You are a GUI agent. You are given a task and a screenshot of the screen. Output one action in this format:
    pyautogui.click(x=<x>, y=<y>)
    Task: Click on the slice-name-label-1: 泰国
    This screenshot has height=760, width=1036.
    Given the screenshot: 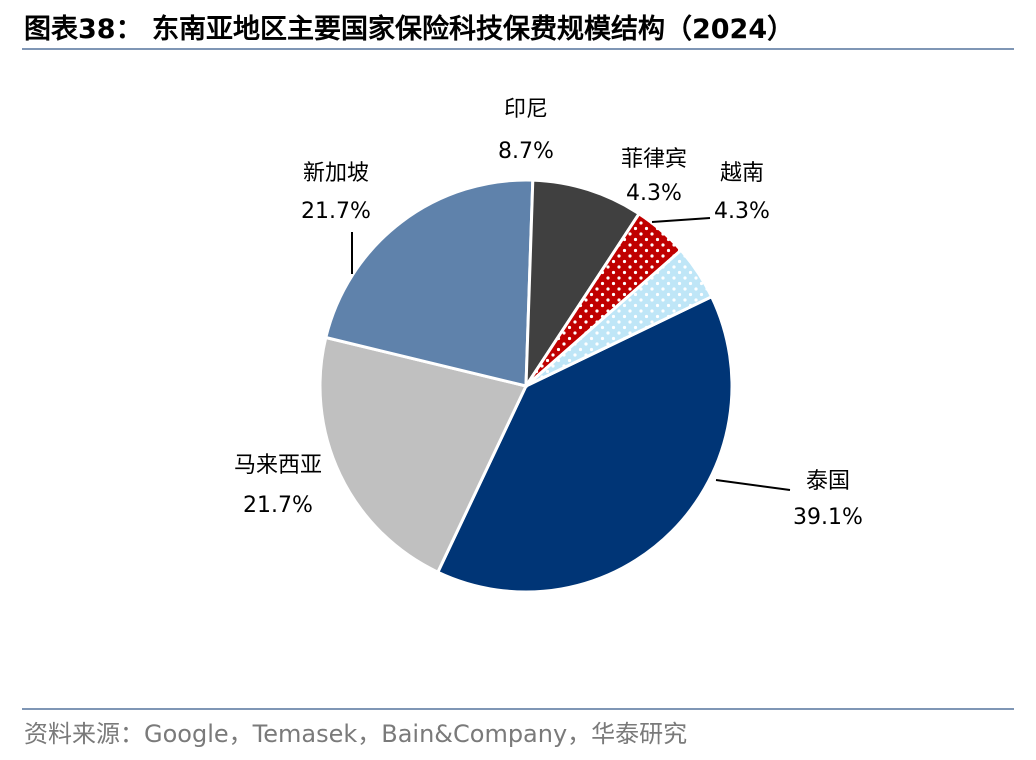 What is the action you would take?
    pyautogui.click(x=828, y=481)
    